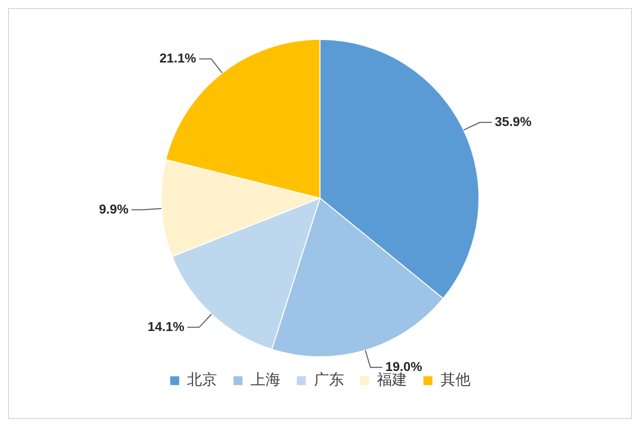 The width and height of the screenshot is (640, 427). Describe the element at coordinates (455, 379) in the screenshot. I see `legend-label: 其他` at that location.